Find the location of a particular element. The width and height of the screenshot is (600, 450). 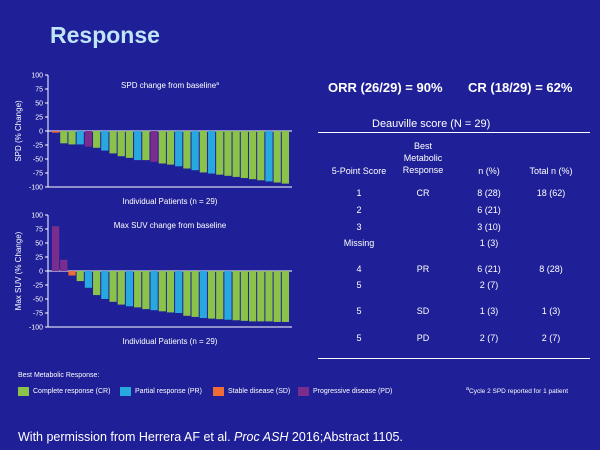

header-response: Best Metabolic Response is located at coordinates (423, 158).